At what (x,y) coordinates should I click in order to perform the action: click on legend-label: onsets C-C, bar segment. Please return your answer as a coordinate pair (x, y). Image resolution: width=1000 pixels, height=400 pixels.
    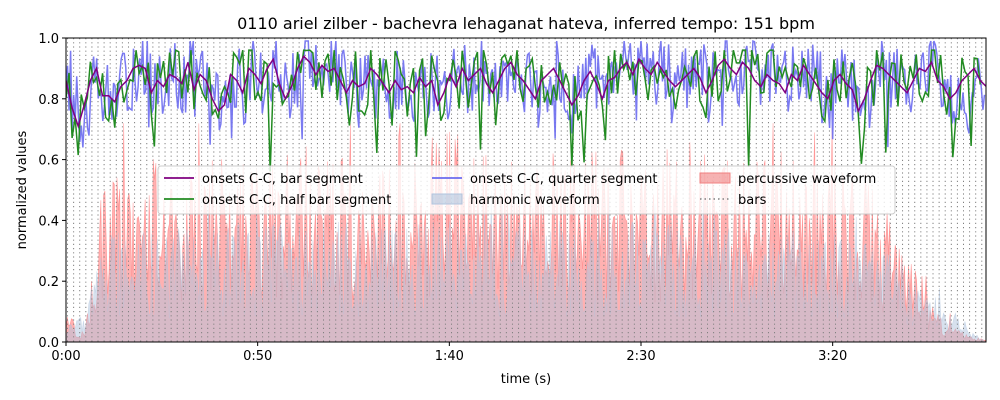
    Looking at the image, I should click on (282, 179).